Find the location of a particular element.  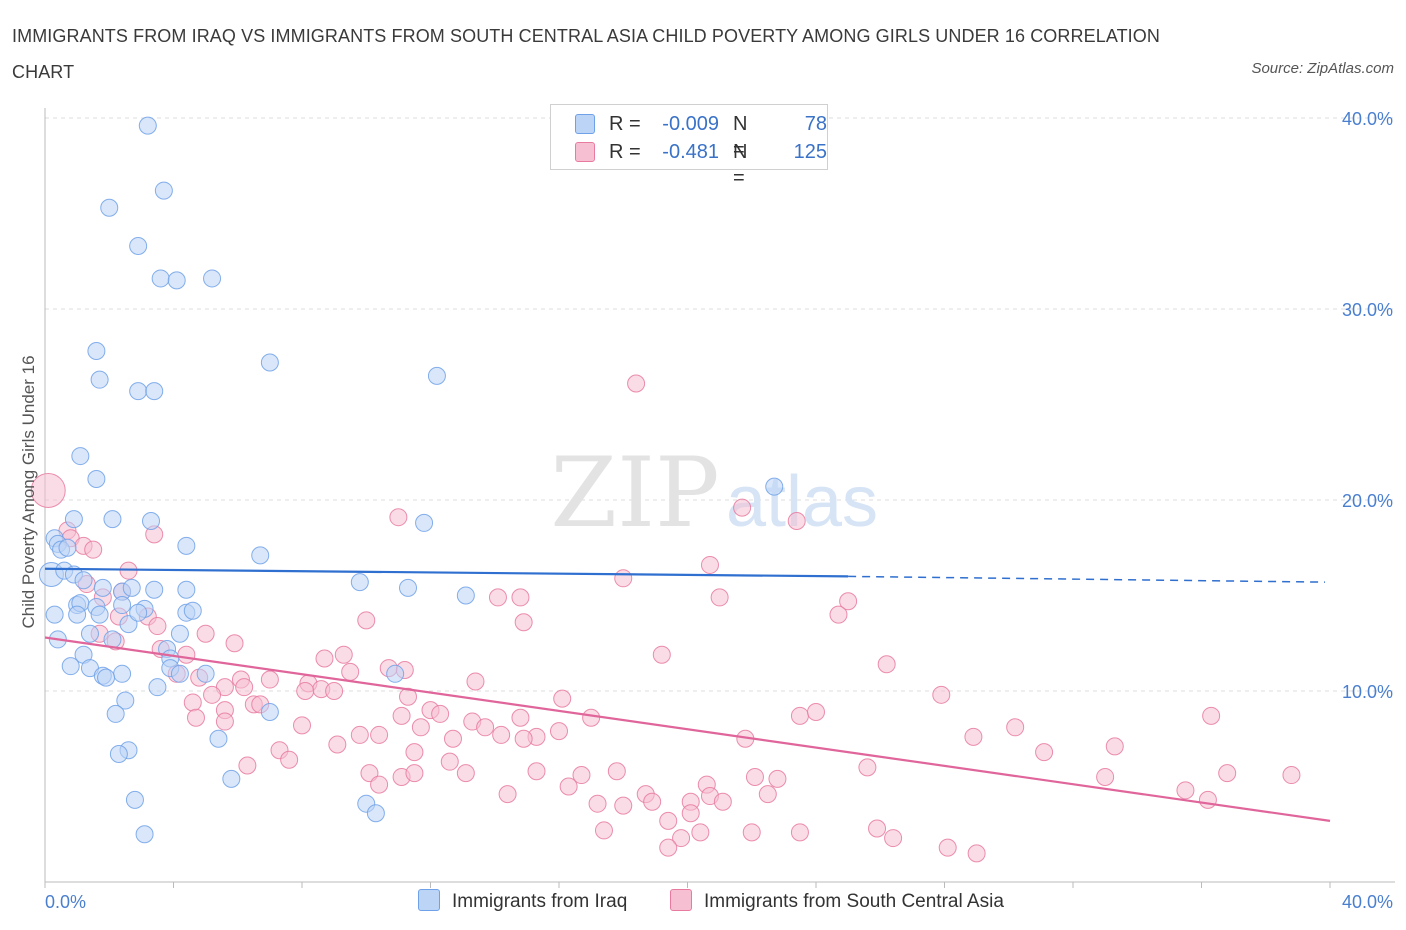

iraq-trend-extension is located at coordinates (1087, 579).